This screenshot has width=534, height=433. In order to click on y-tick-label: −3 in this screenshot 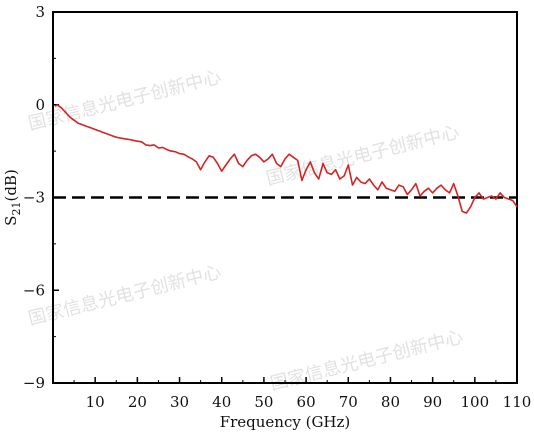, I will do `click(34, 198)`.